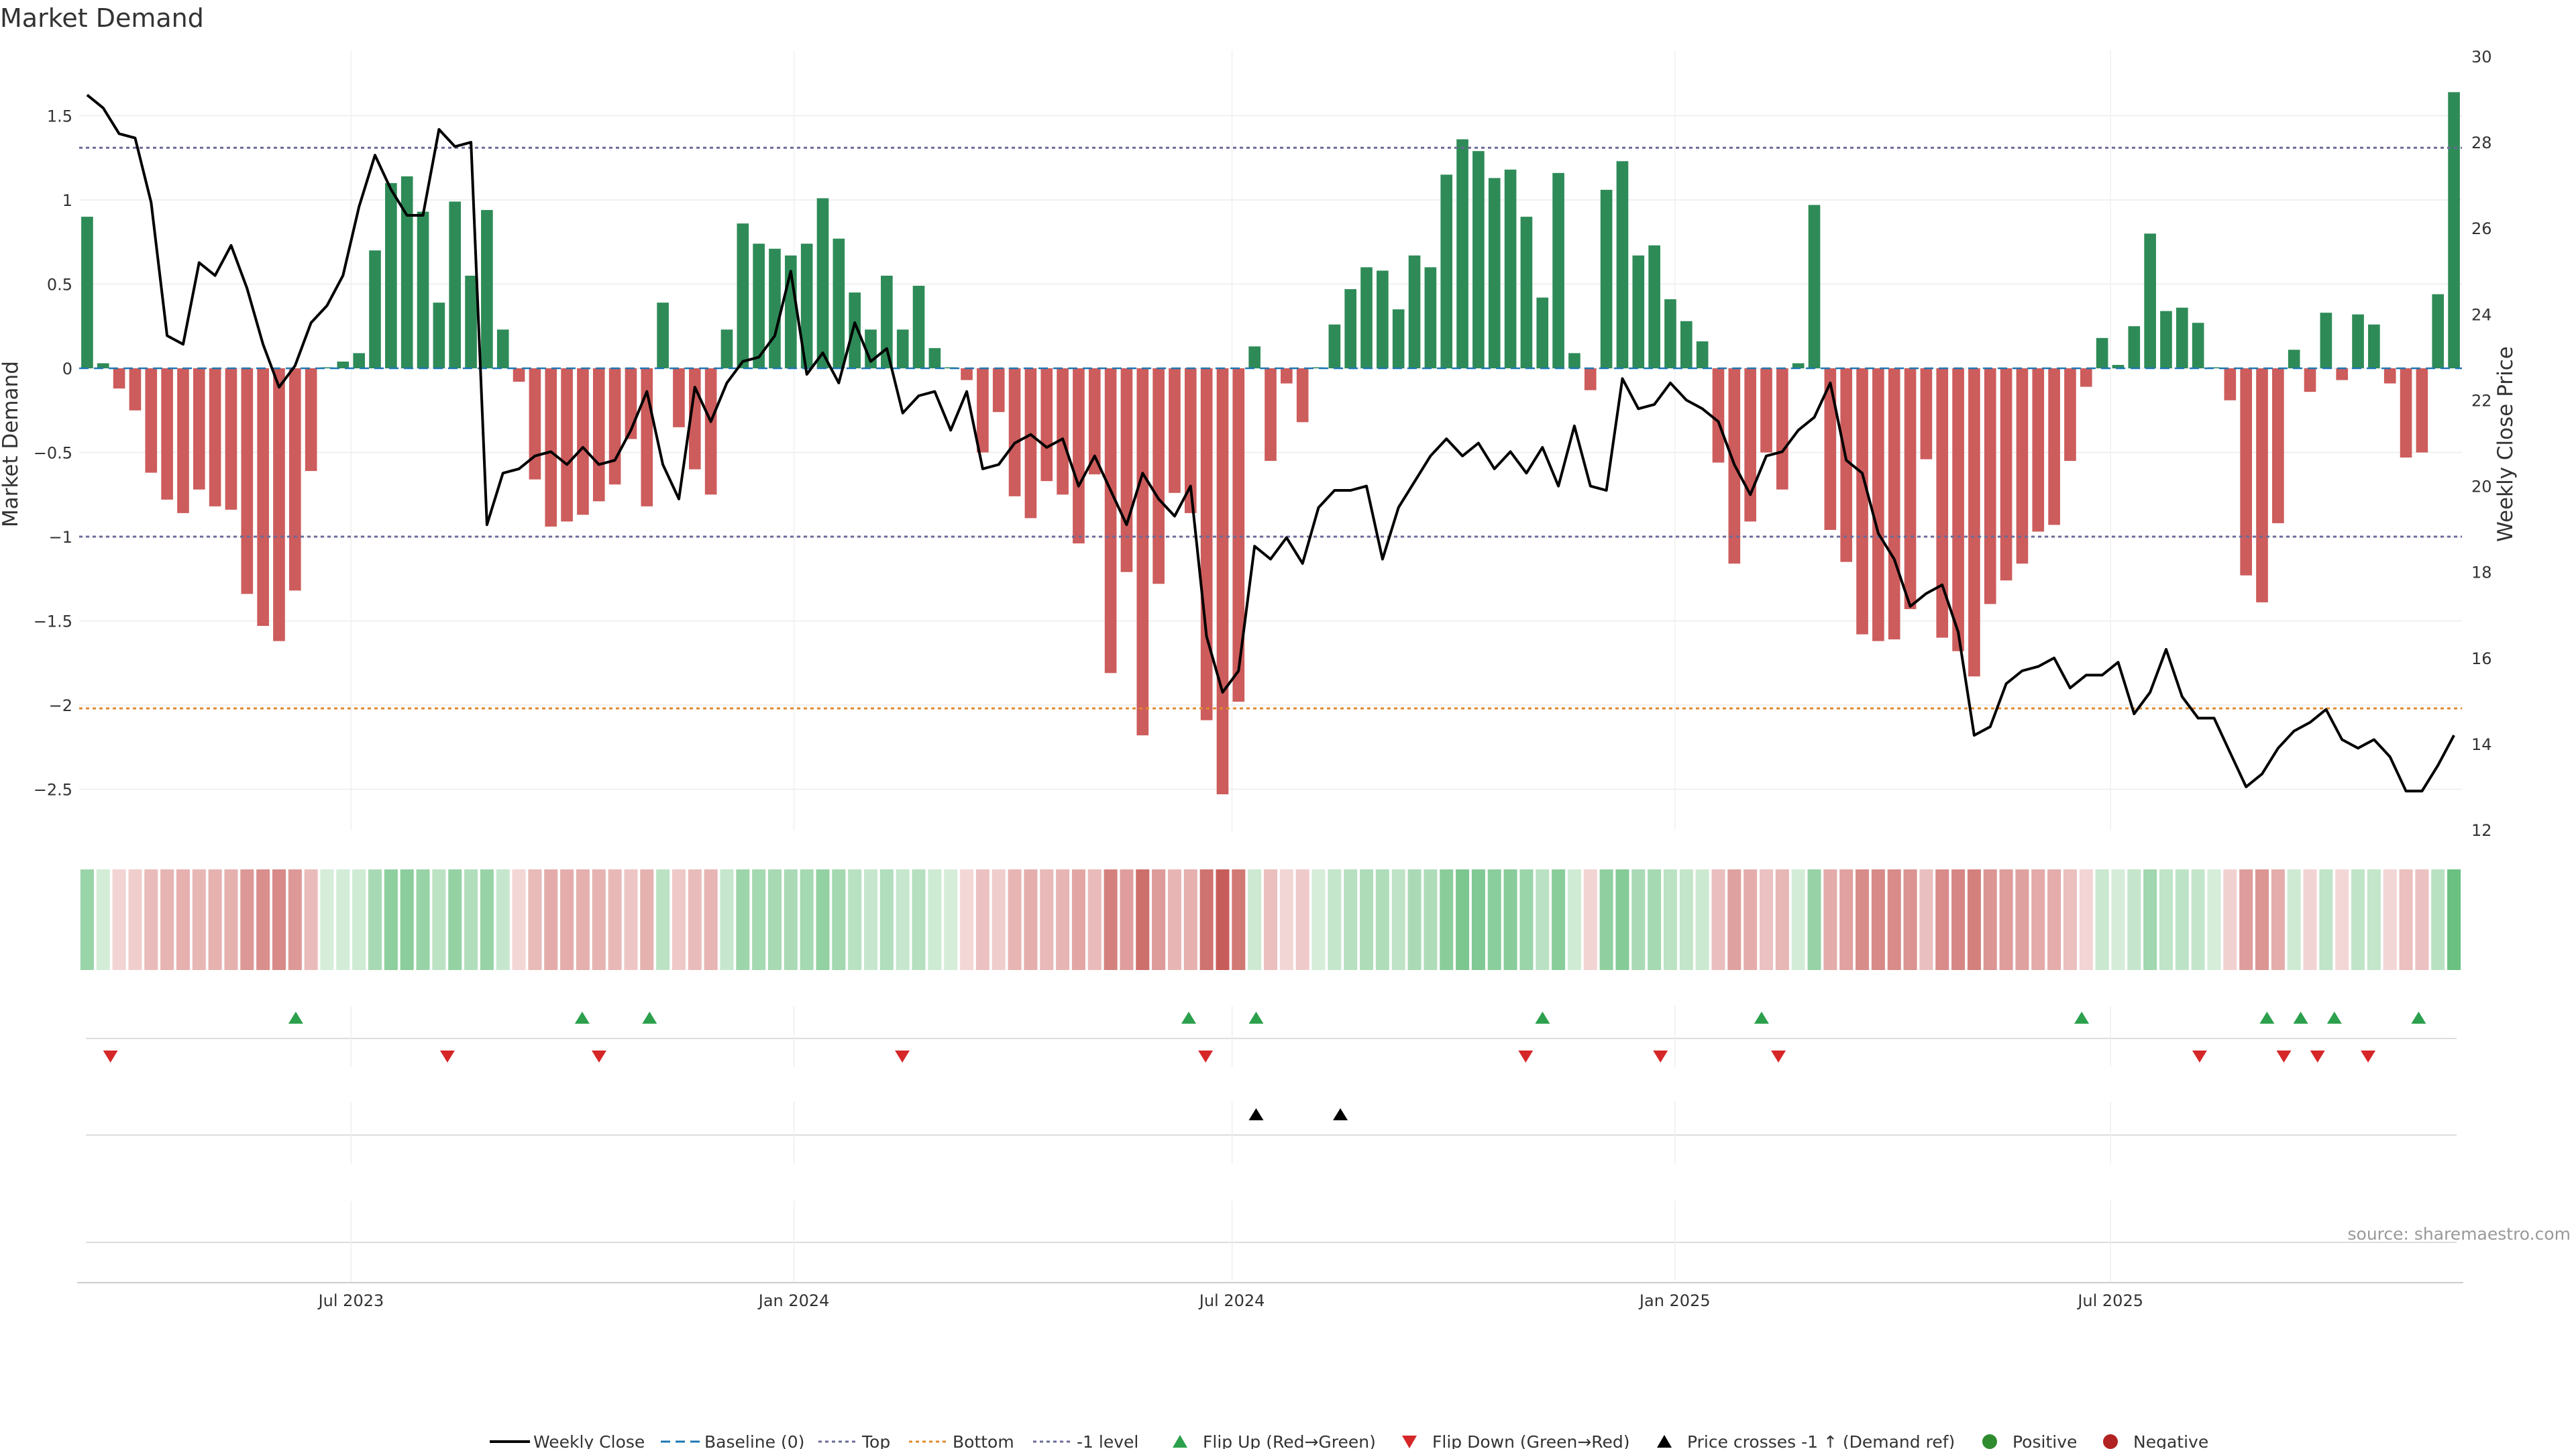 This screenshot has height=1449, width=2576. What do you see at coordinates (59, 285) in the screenshot?
I see `y-tick-label: 0.5` at bounding box center [59, 285].